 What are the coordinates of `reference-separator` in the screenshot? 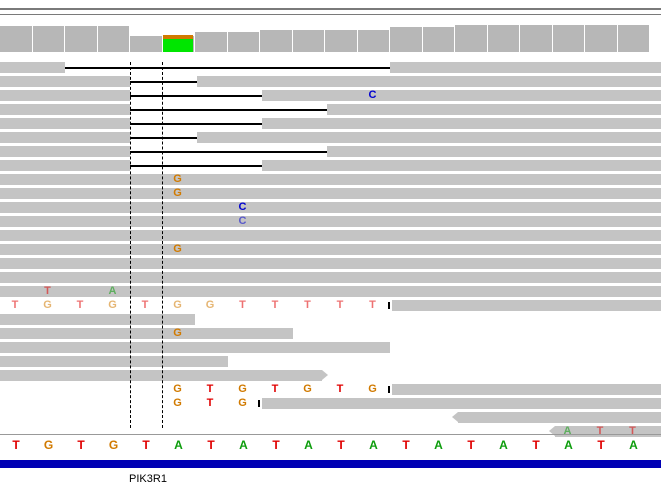 It's located at (330, 434).